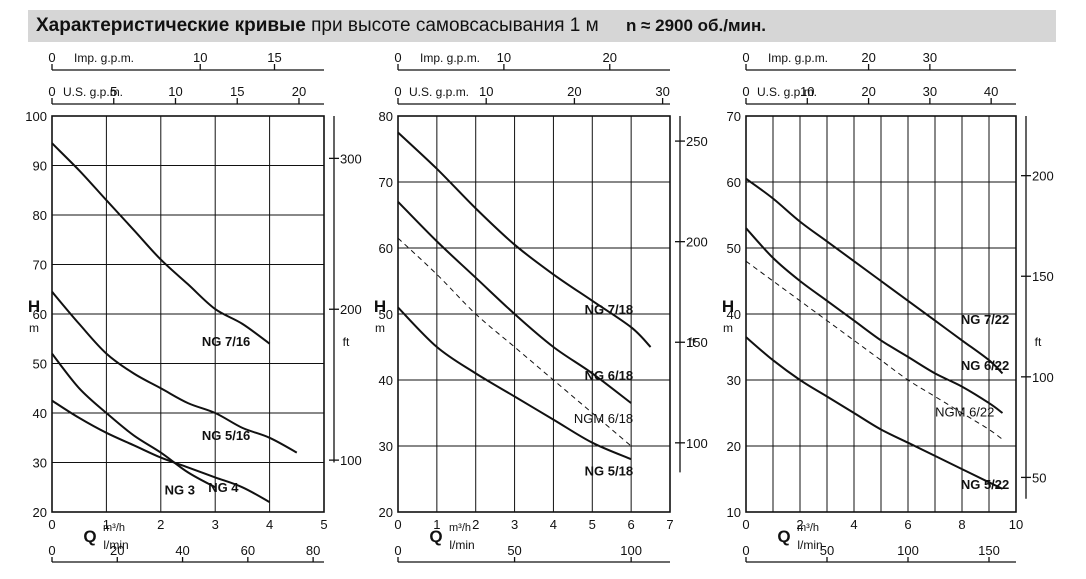 The image size is (1086, 579). What do you see at coordinates (609, 309) in the screenshot?
I see `series-label: NG 7/18` at bounding box center [609, 309].